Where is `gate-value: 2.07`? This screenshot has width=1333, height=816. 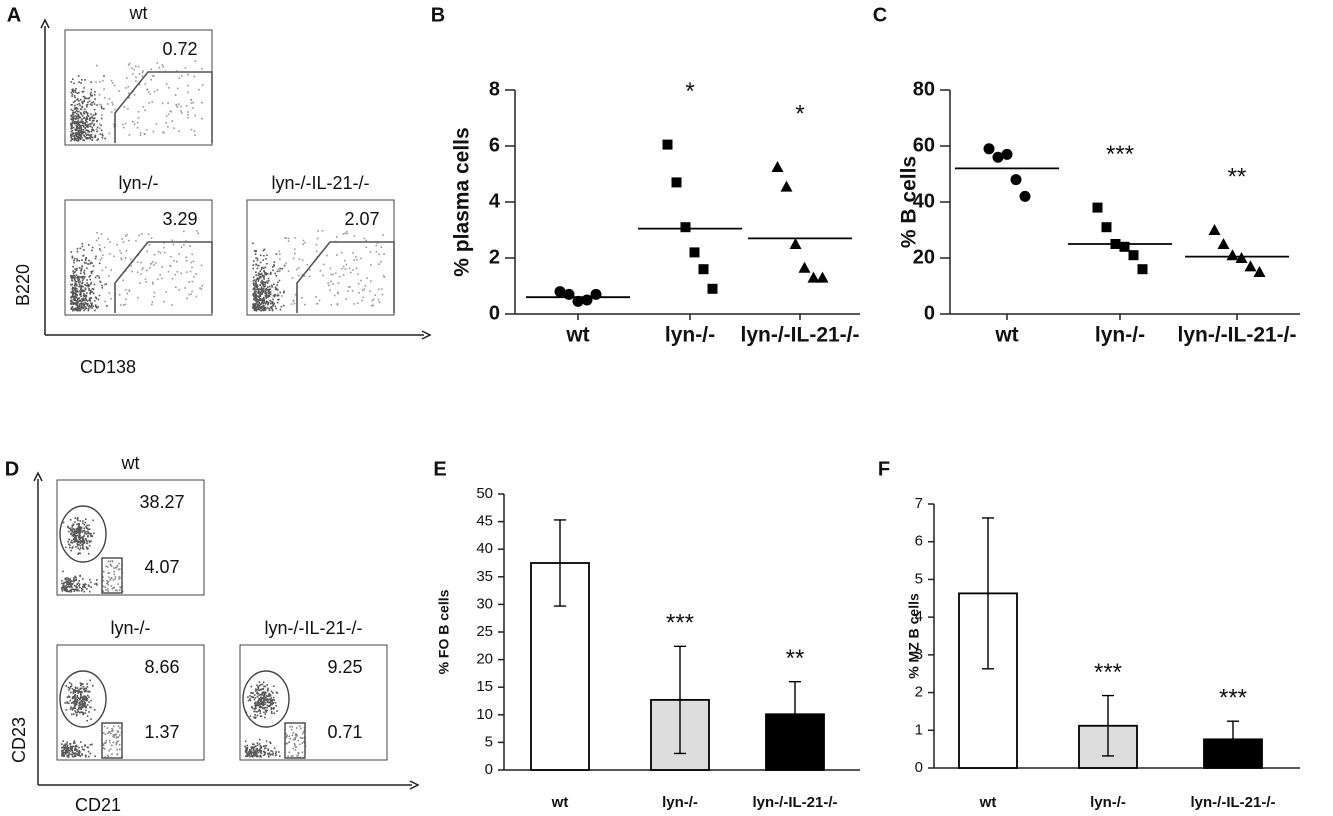 gate-value: 2.07 is located at coordinates (361, 219).